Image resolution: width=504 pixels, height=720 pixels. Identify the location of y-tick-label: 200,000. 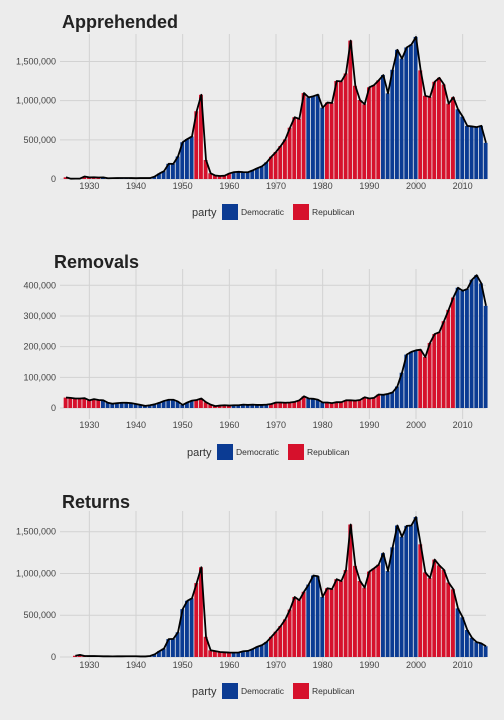
(39, 347).